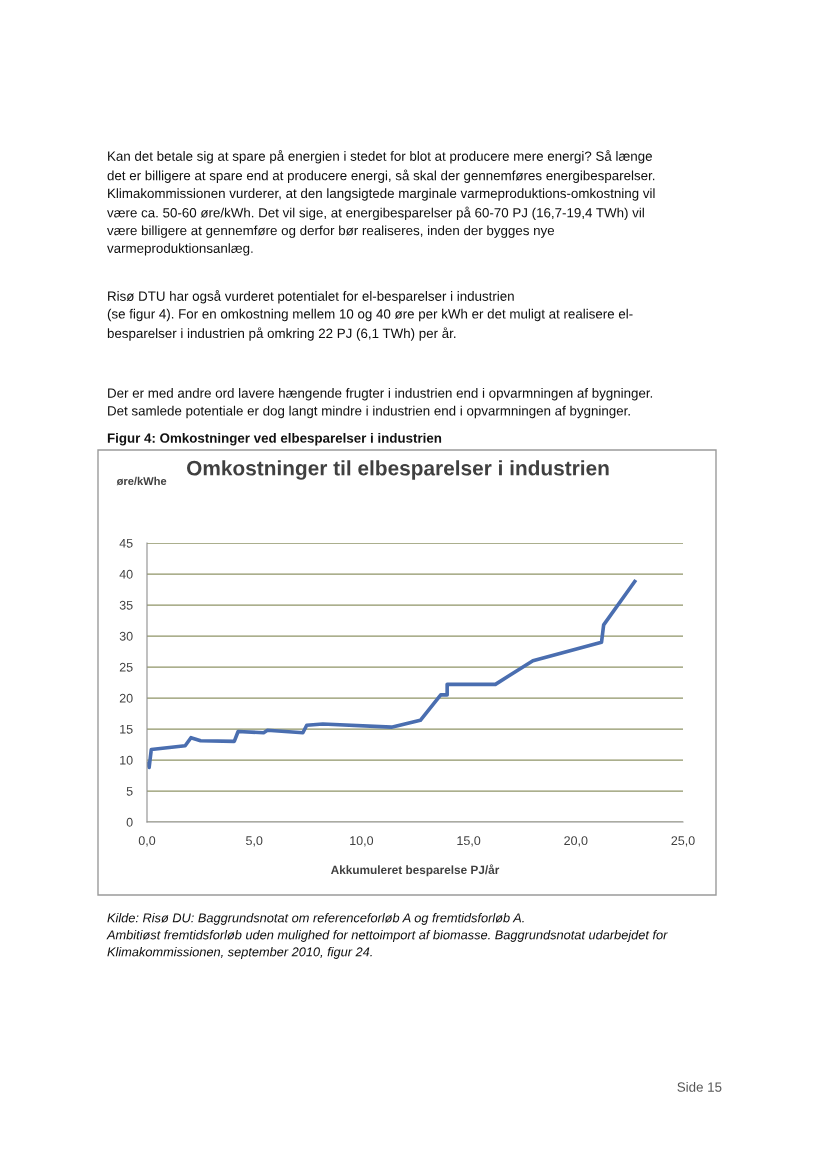 The width and height of the screenshot is (826, 1176). I want to click on x-tick-label: 25,0, so click(683, 841).